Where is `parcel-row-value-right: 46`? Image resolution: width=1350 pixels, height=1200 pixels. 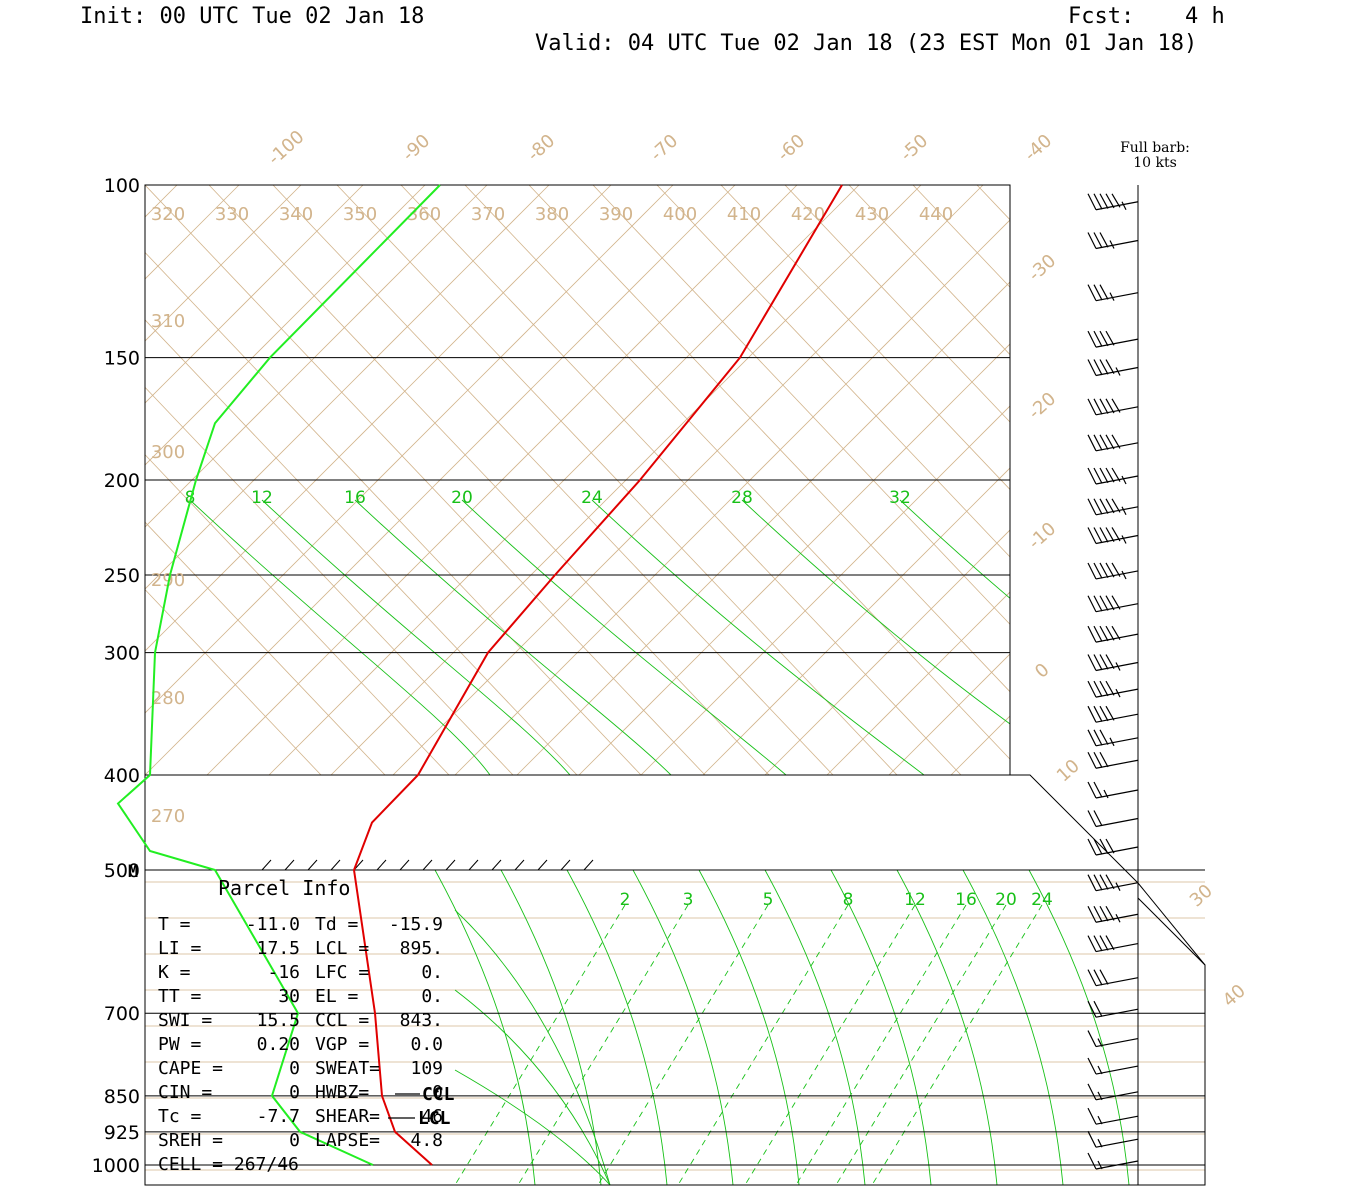
parcel-row-value-right: 46 is located at coordinates (432, 1116).